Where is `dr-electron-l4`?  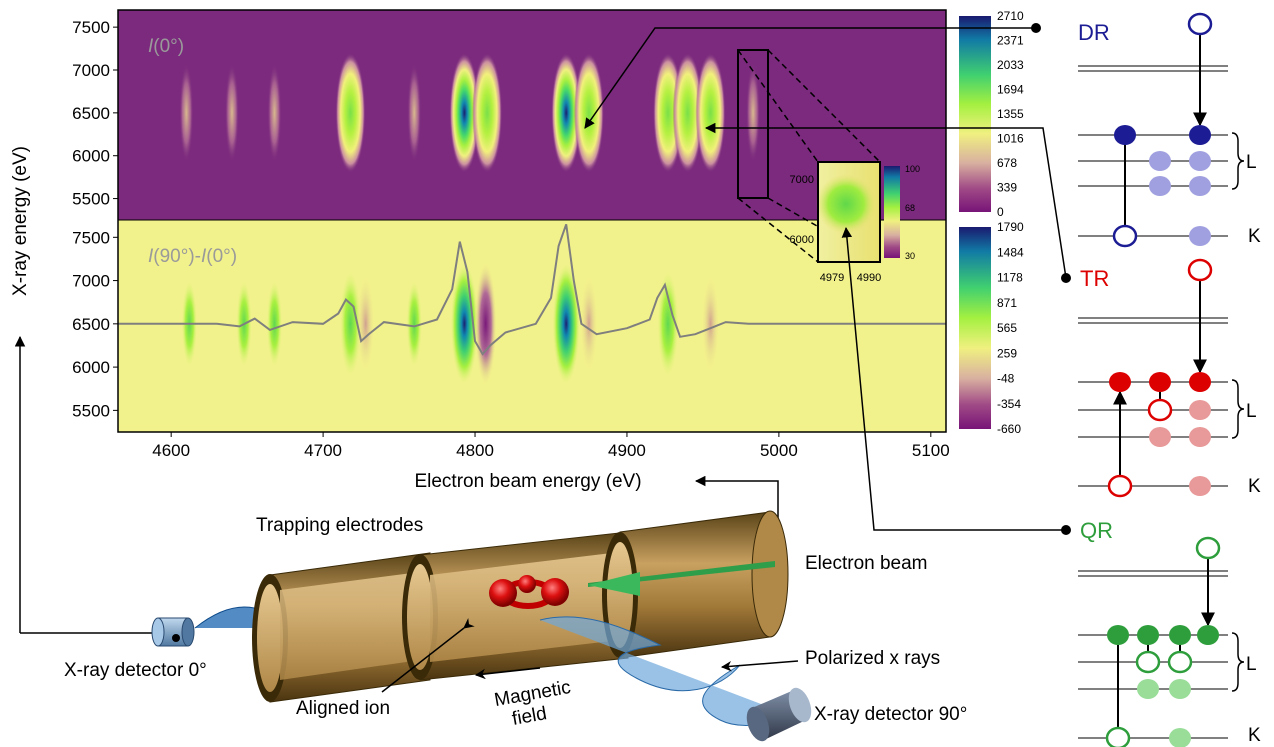 dr-electron-l4 is located at coordinates (1200, 161).